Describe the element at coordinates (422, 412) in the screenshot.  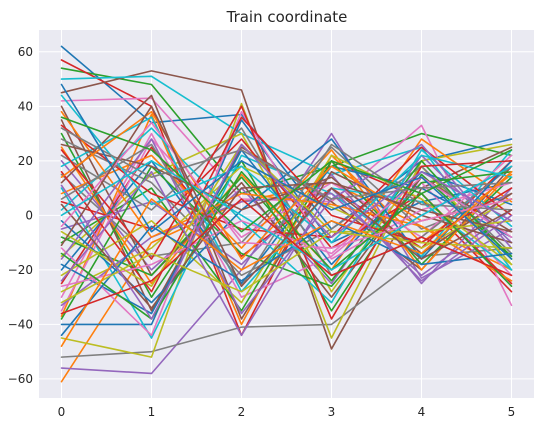
I see `x-tick-label: 4` at that location.